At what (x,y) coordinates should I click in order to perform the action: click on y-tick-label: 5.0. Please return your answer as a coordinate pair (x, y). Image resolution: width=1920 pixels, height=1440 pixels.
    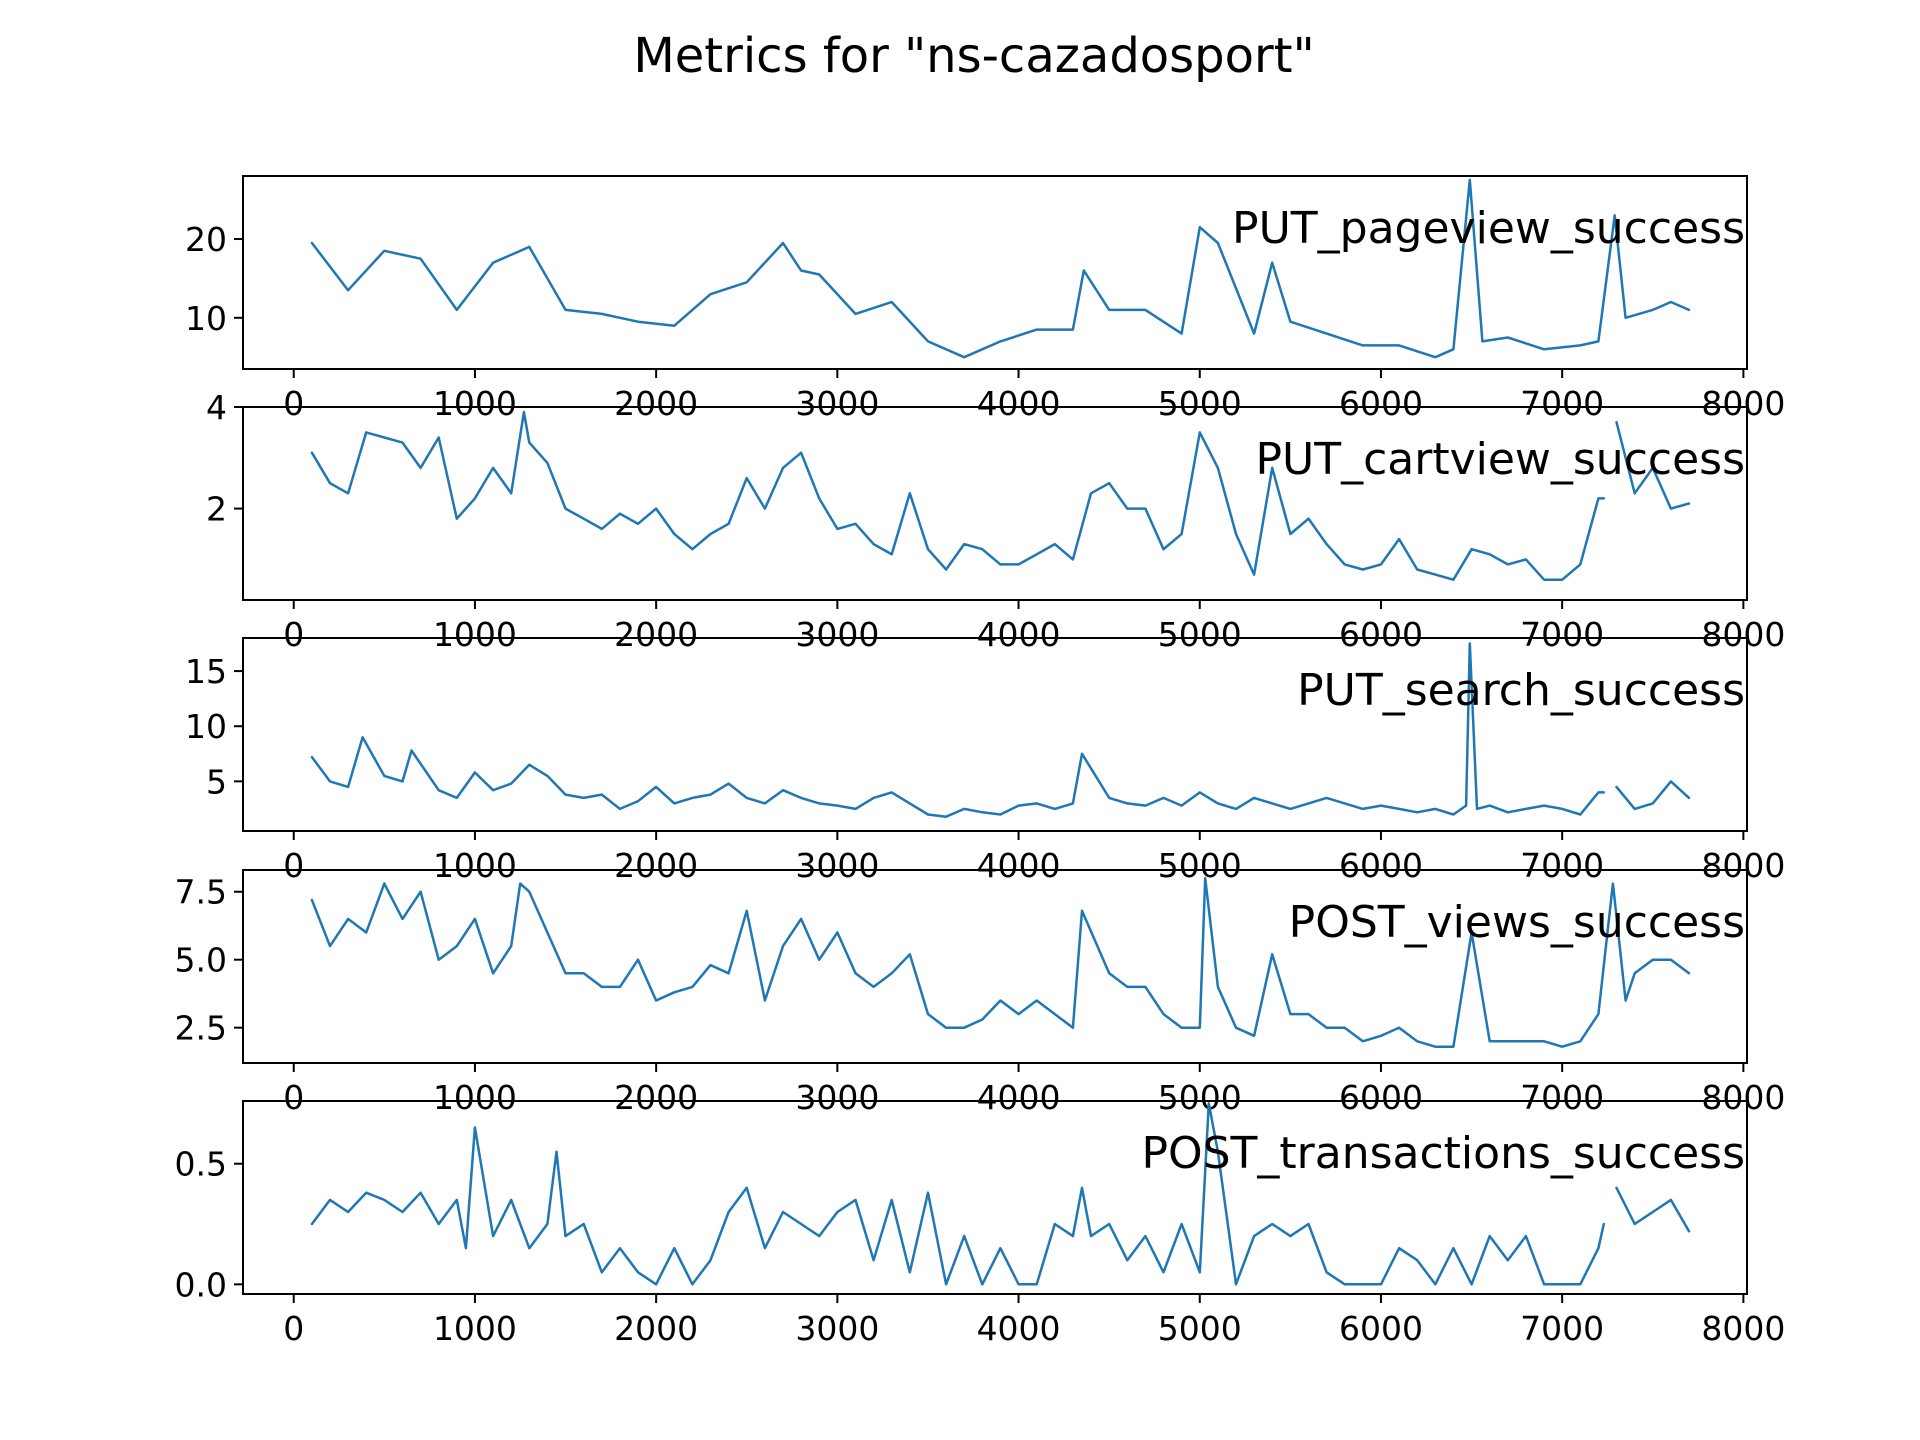
    Looking at the image, I should click on (201, 960).